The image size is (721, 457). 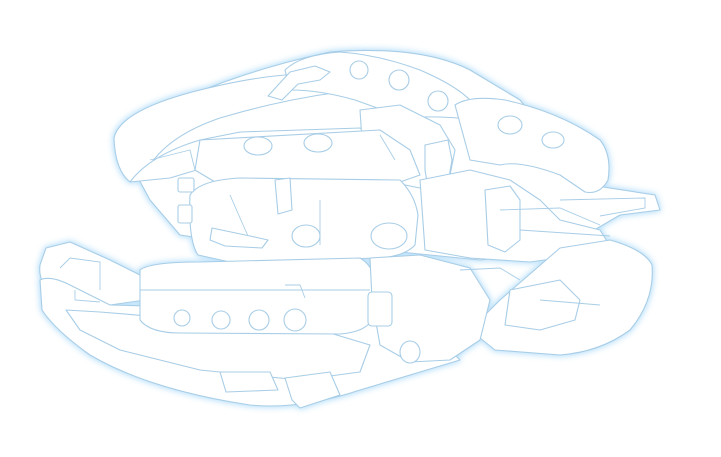 What do you see at coordinates (380, 309) in the screenshot?
I see `mechanism-plate` at bounding box center [380, 309].